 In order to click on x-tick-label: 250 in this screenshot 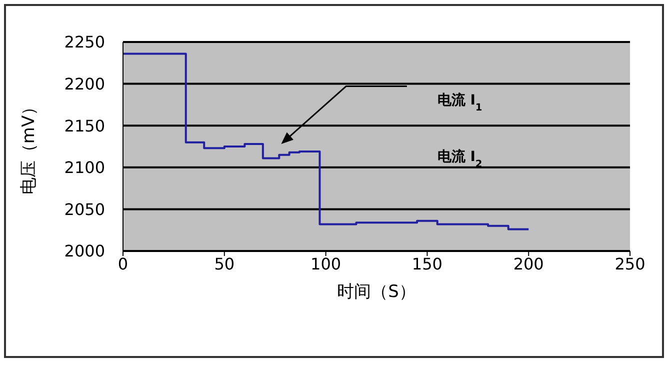, I will do `click(630, 264)`.